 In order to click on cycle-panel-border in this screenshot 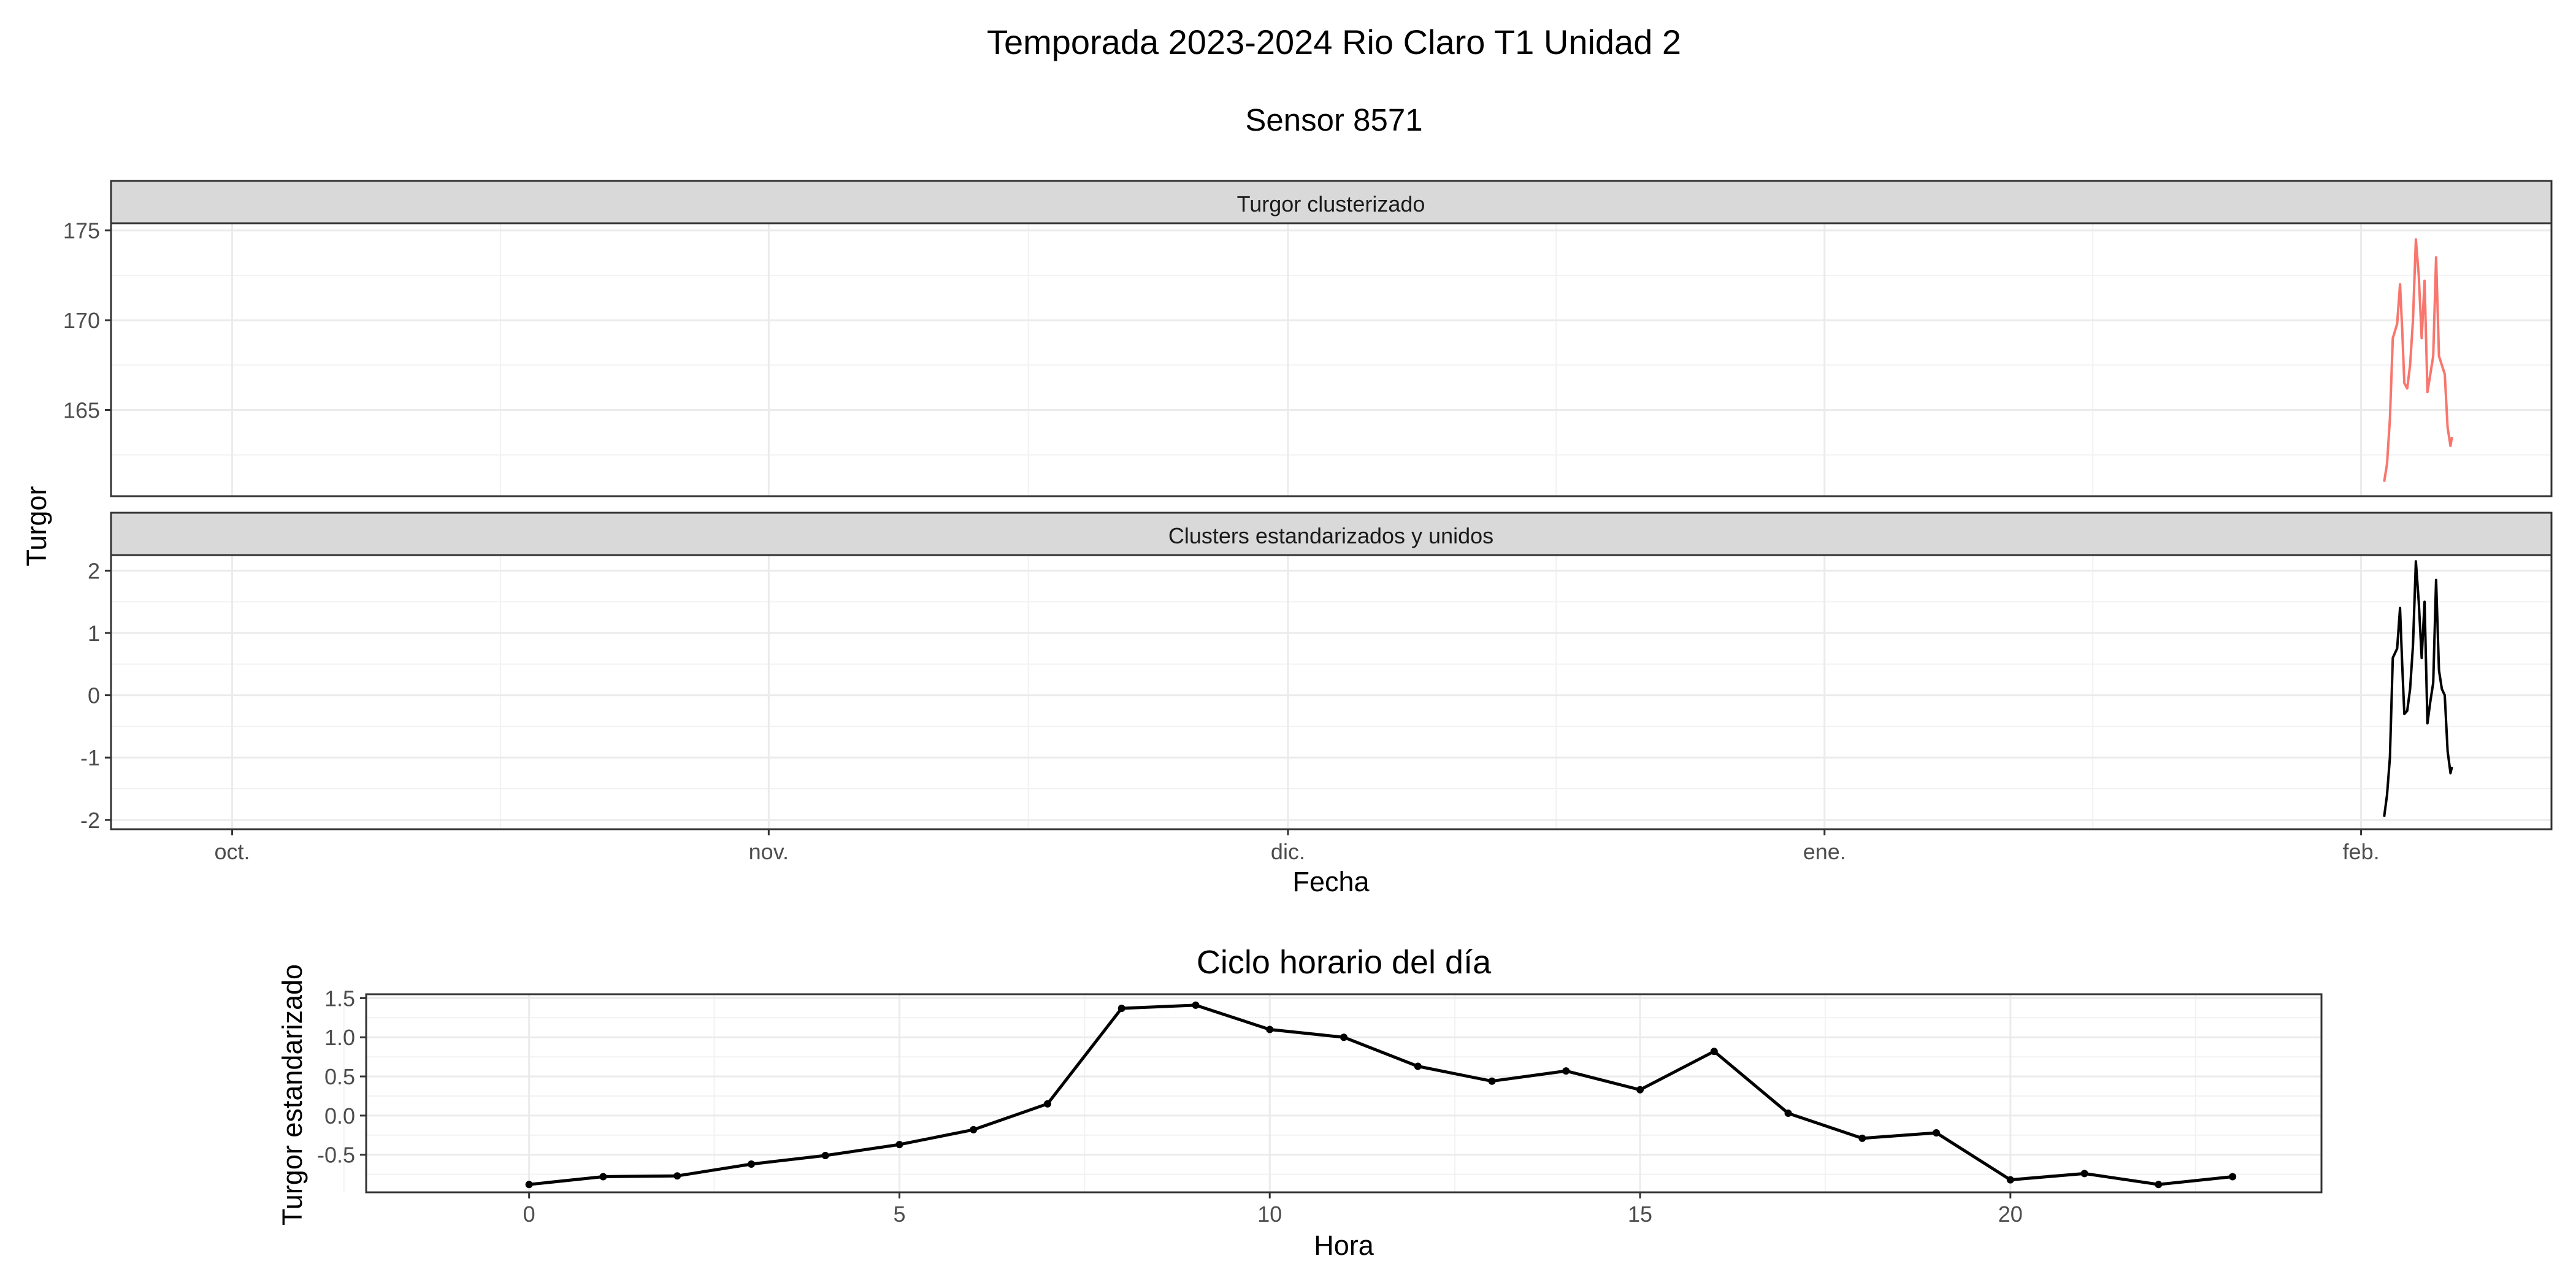, I will do `click(1344, 1093)`.